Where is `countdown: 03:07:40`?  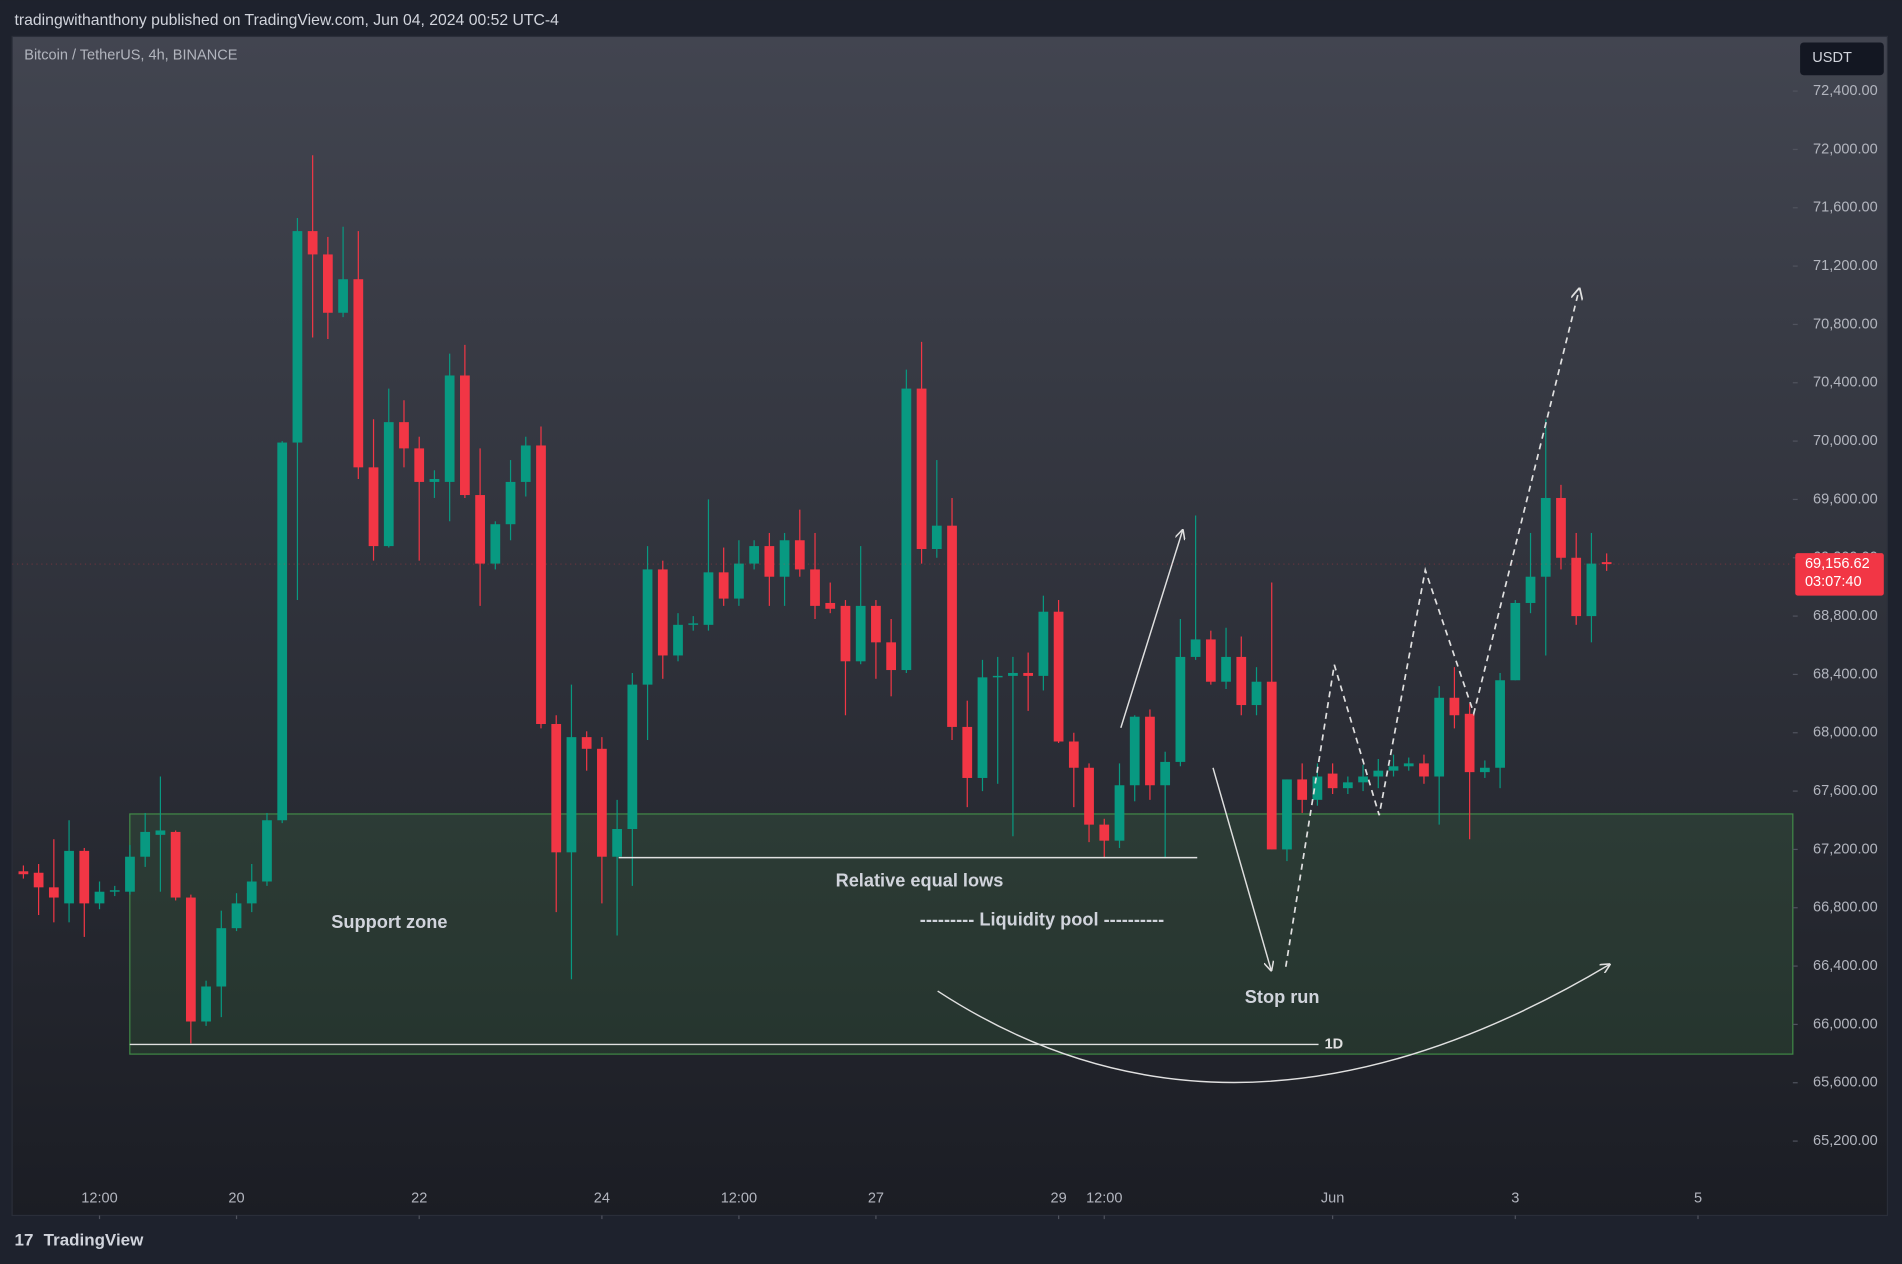 countdown: 03:07:40 is located at coordinates (1833, 582).